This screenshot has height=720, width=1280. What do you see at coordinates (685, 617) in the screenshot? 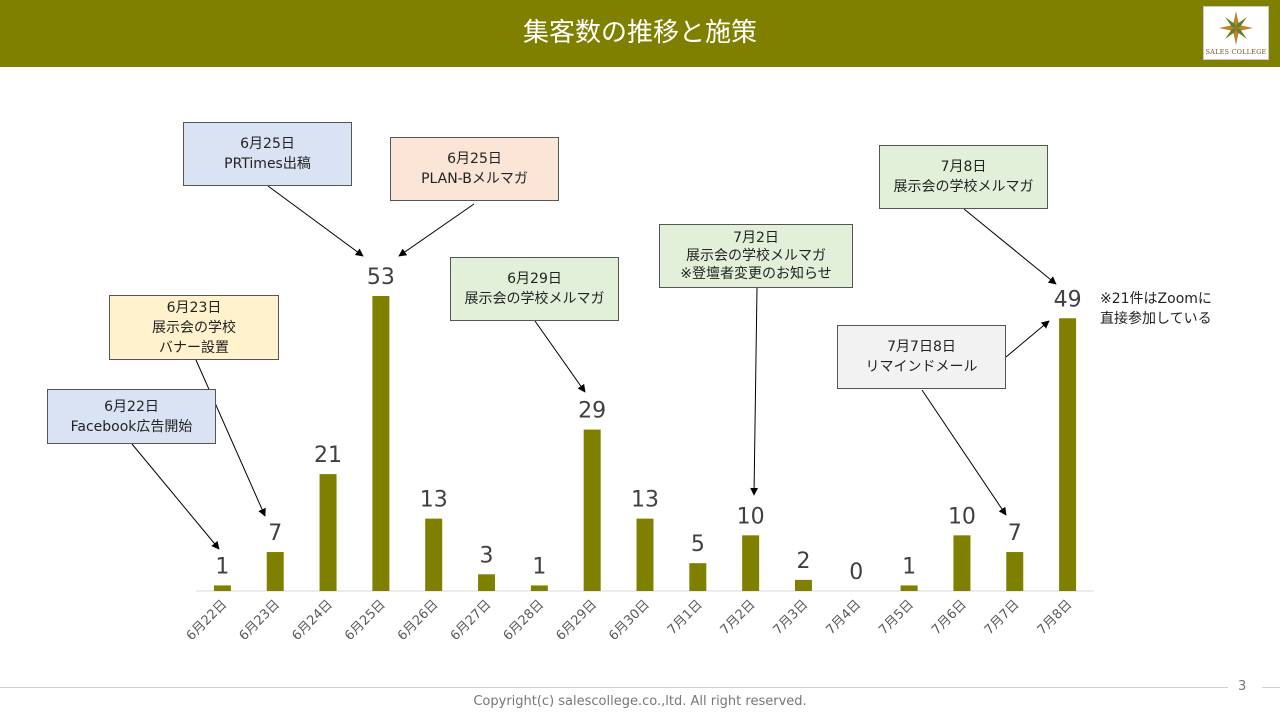
I see `x-tick-label-10: 7月1日` at bounding box center [685, 617].